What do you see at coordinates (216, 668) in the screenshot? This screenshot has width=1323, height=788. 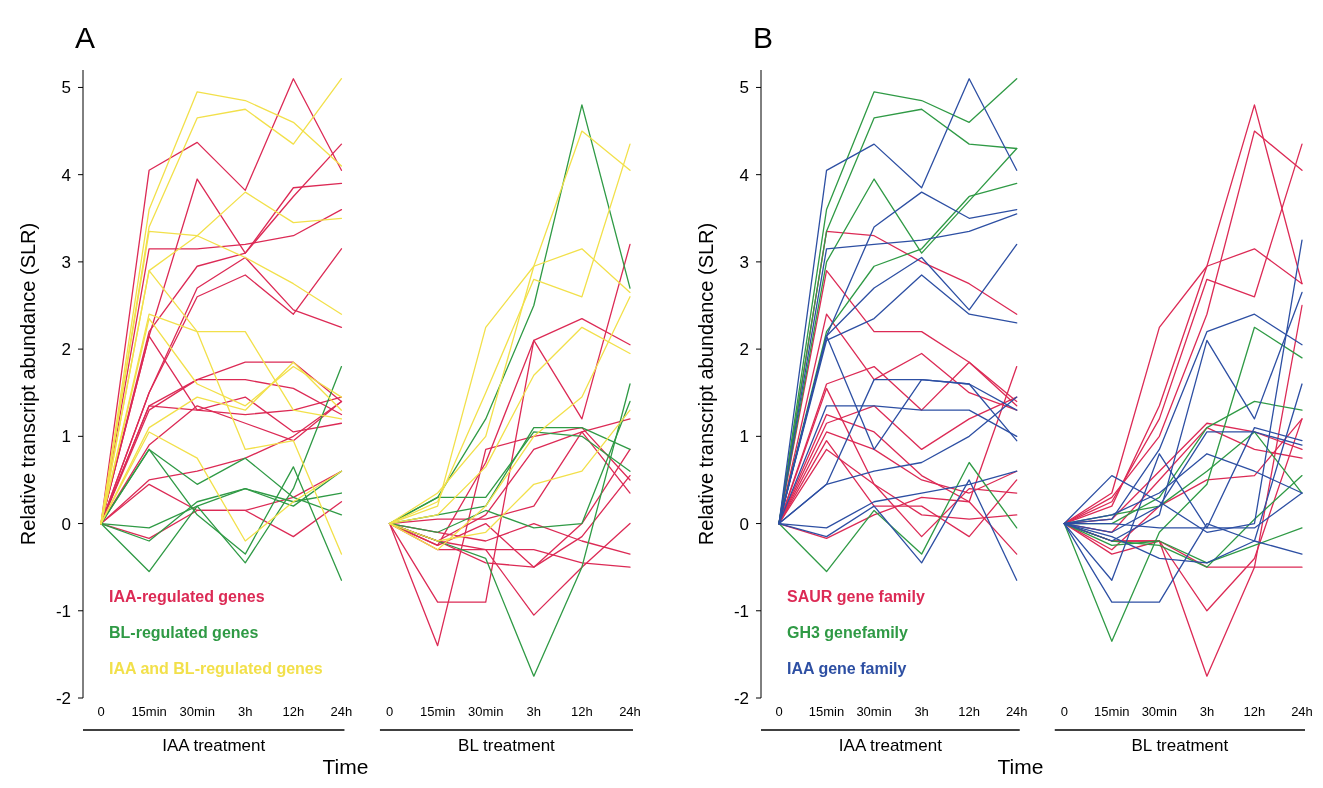 I see `text: IAA and BL-regulated genes` at bounding box center [216, 668].